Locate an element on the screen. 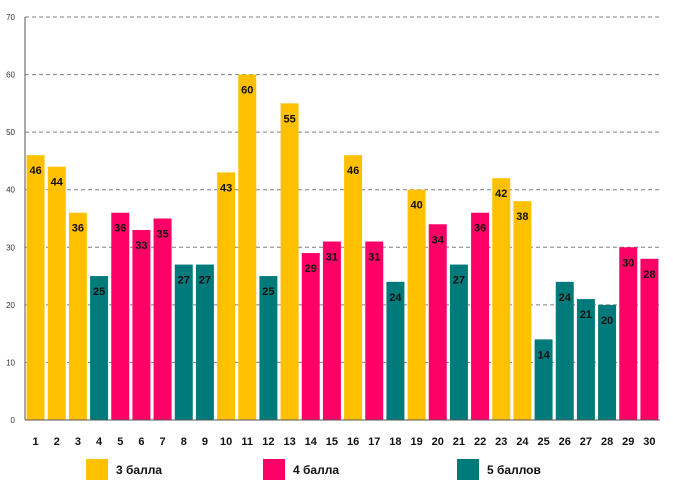  data-label: 42 is located at coordinates (501, 194).